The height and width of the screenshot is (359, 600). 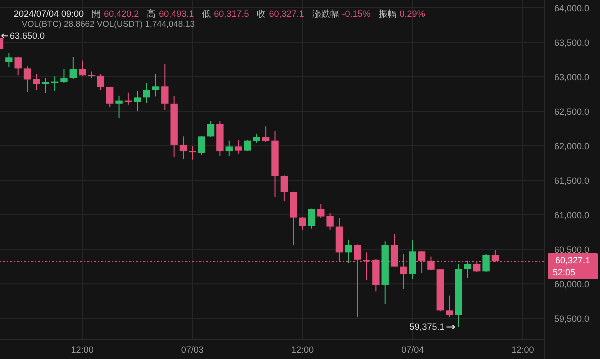 I want to click on annotation: 60,327.1, so click(x=286, y=14).